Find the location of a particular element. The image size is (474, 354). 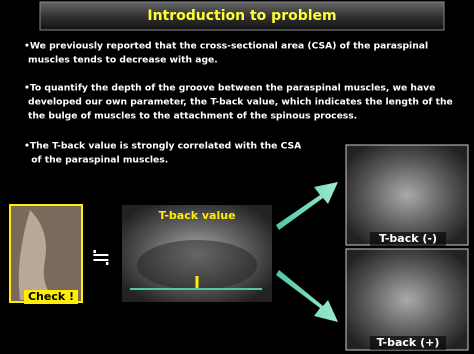

title-bar is located at coordinates (242, 16).